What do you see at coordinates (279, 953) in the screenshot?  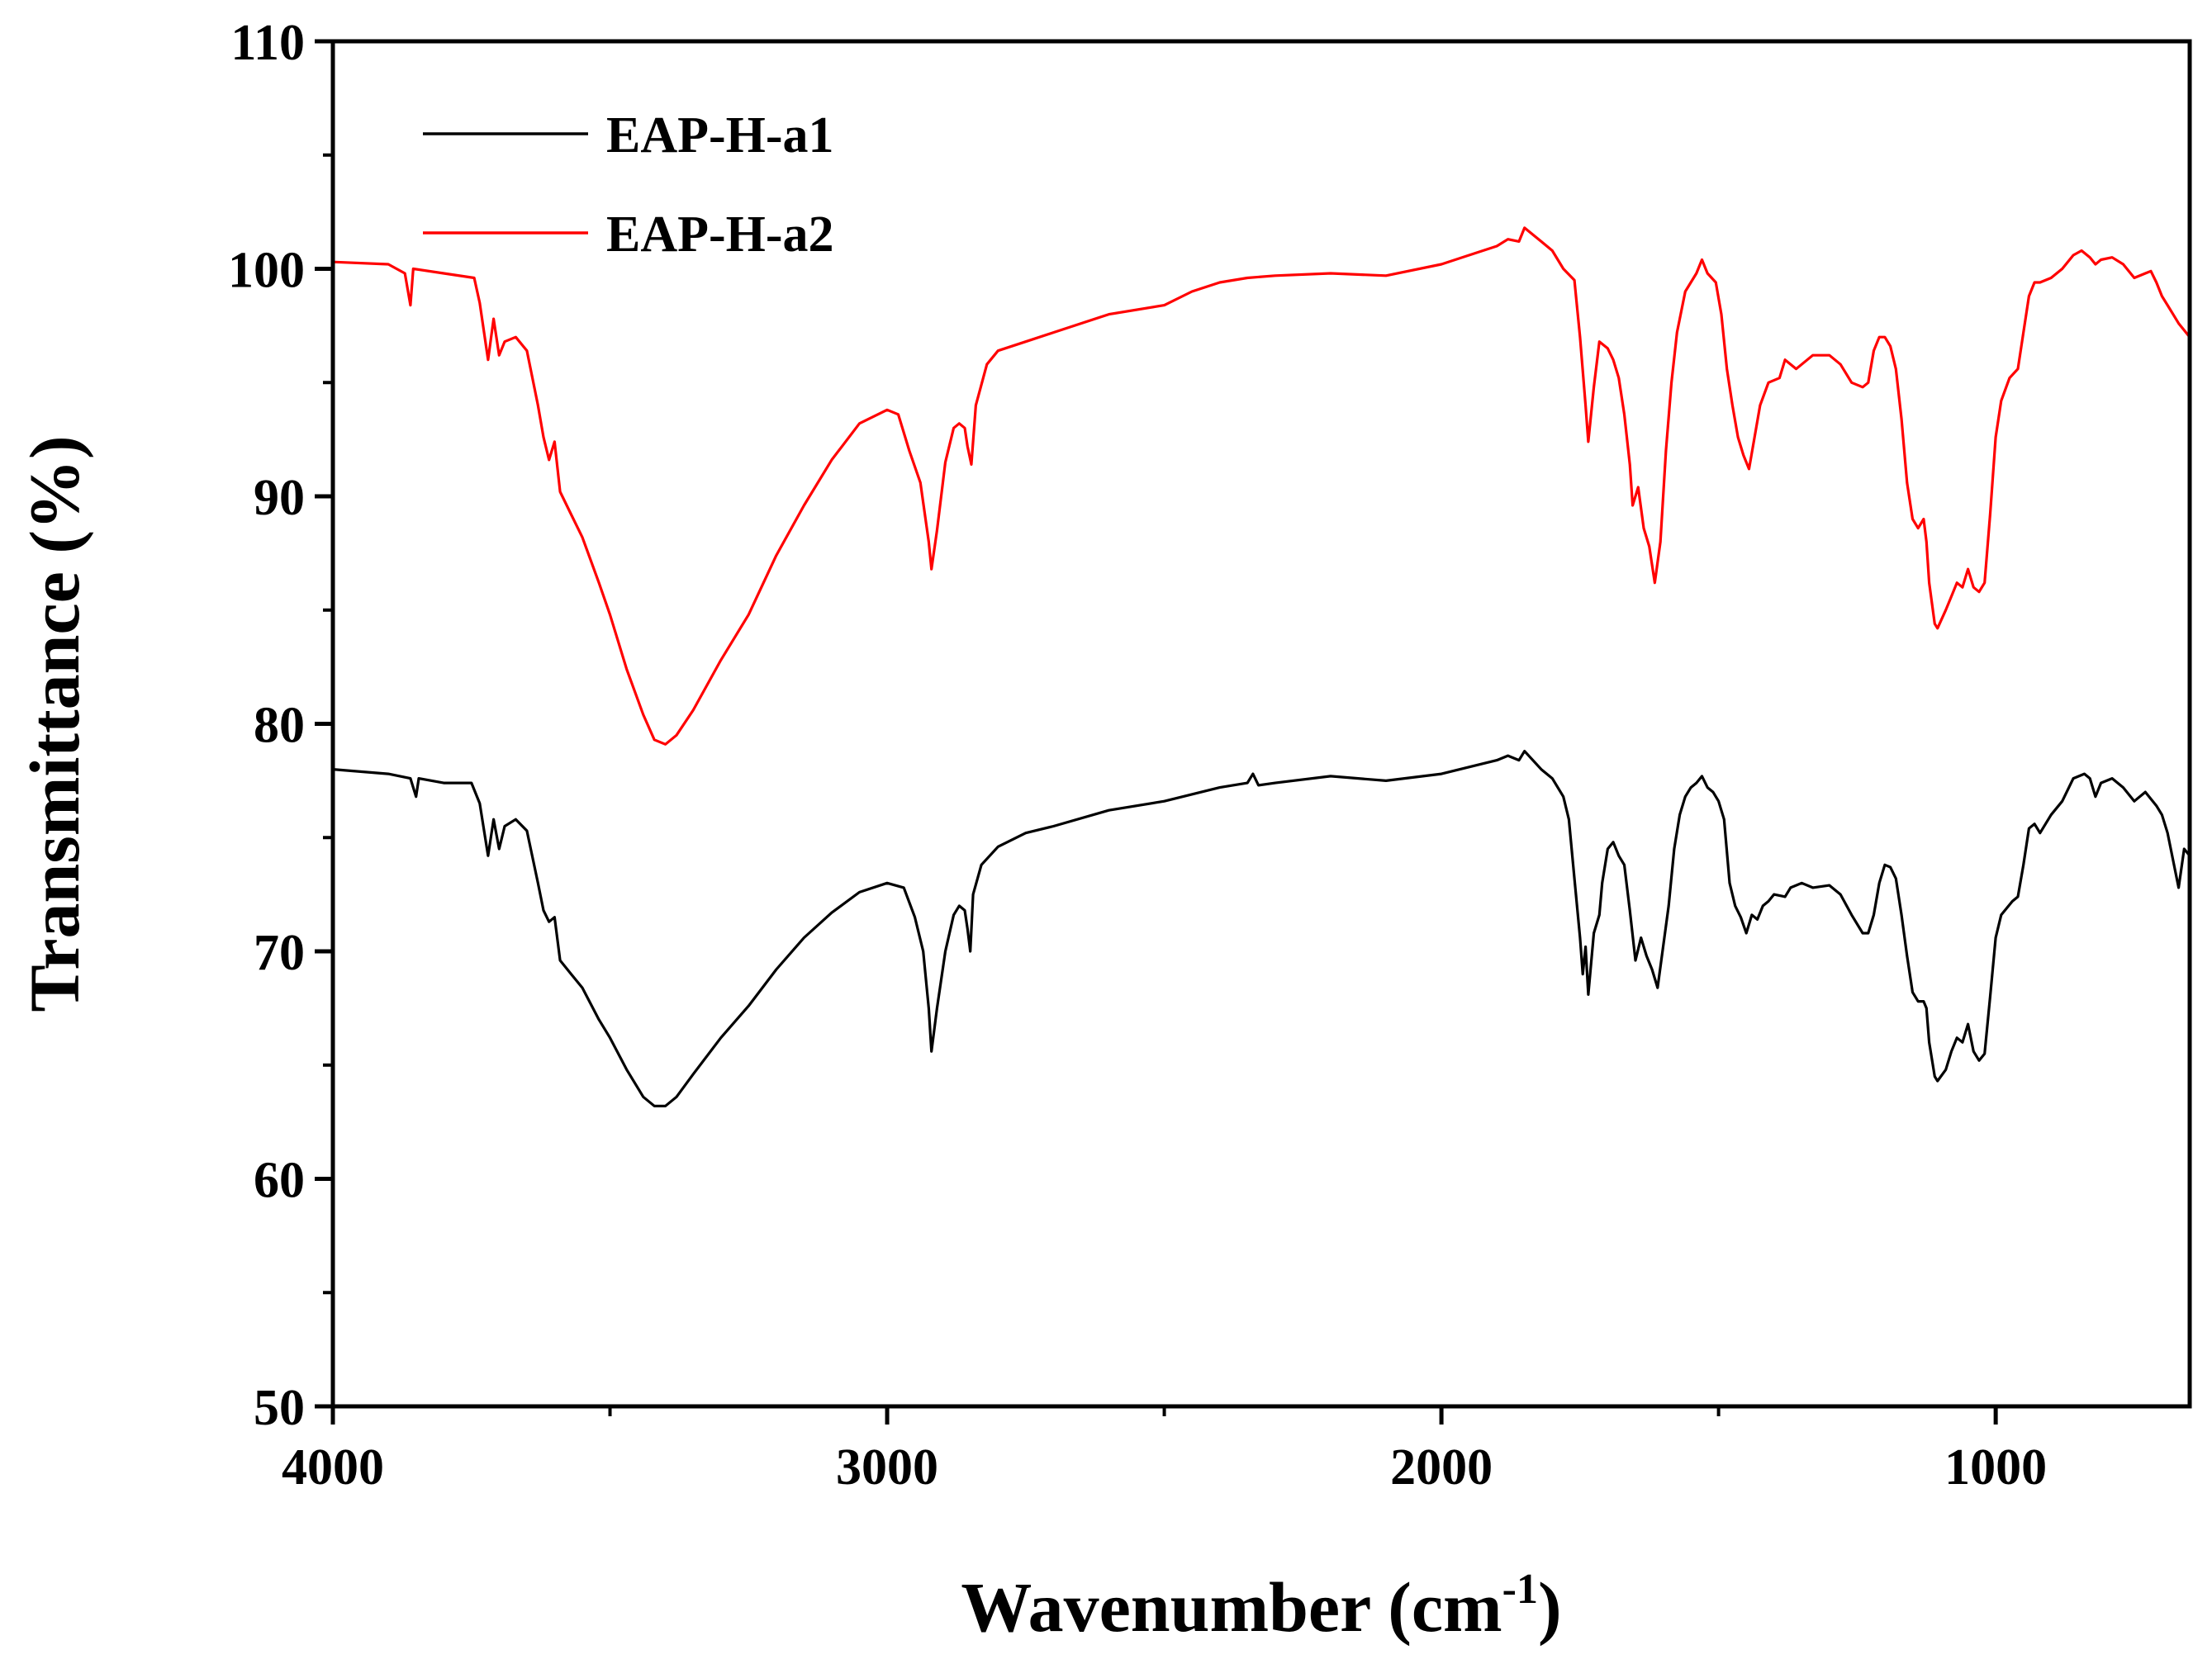 I see `y-tick-label: 70` at bounding box center [279, 953].